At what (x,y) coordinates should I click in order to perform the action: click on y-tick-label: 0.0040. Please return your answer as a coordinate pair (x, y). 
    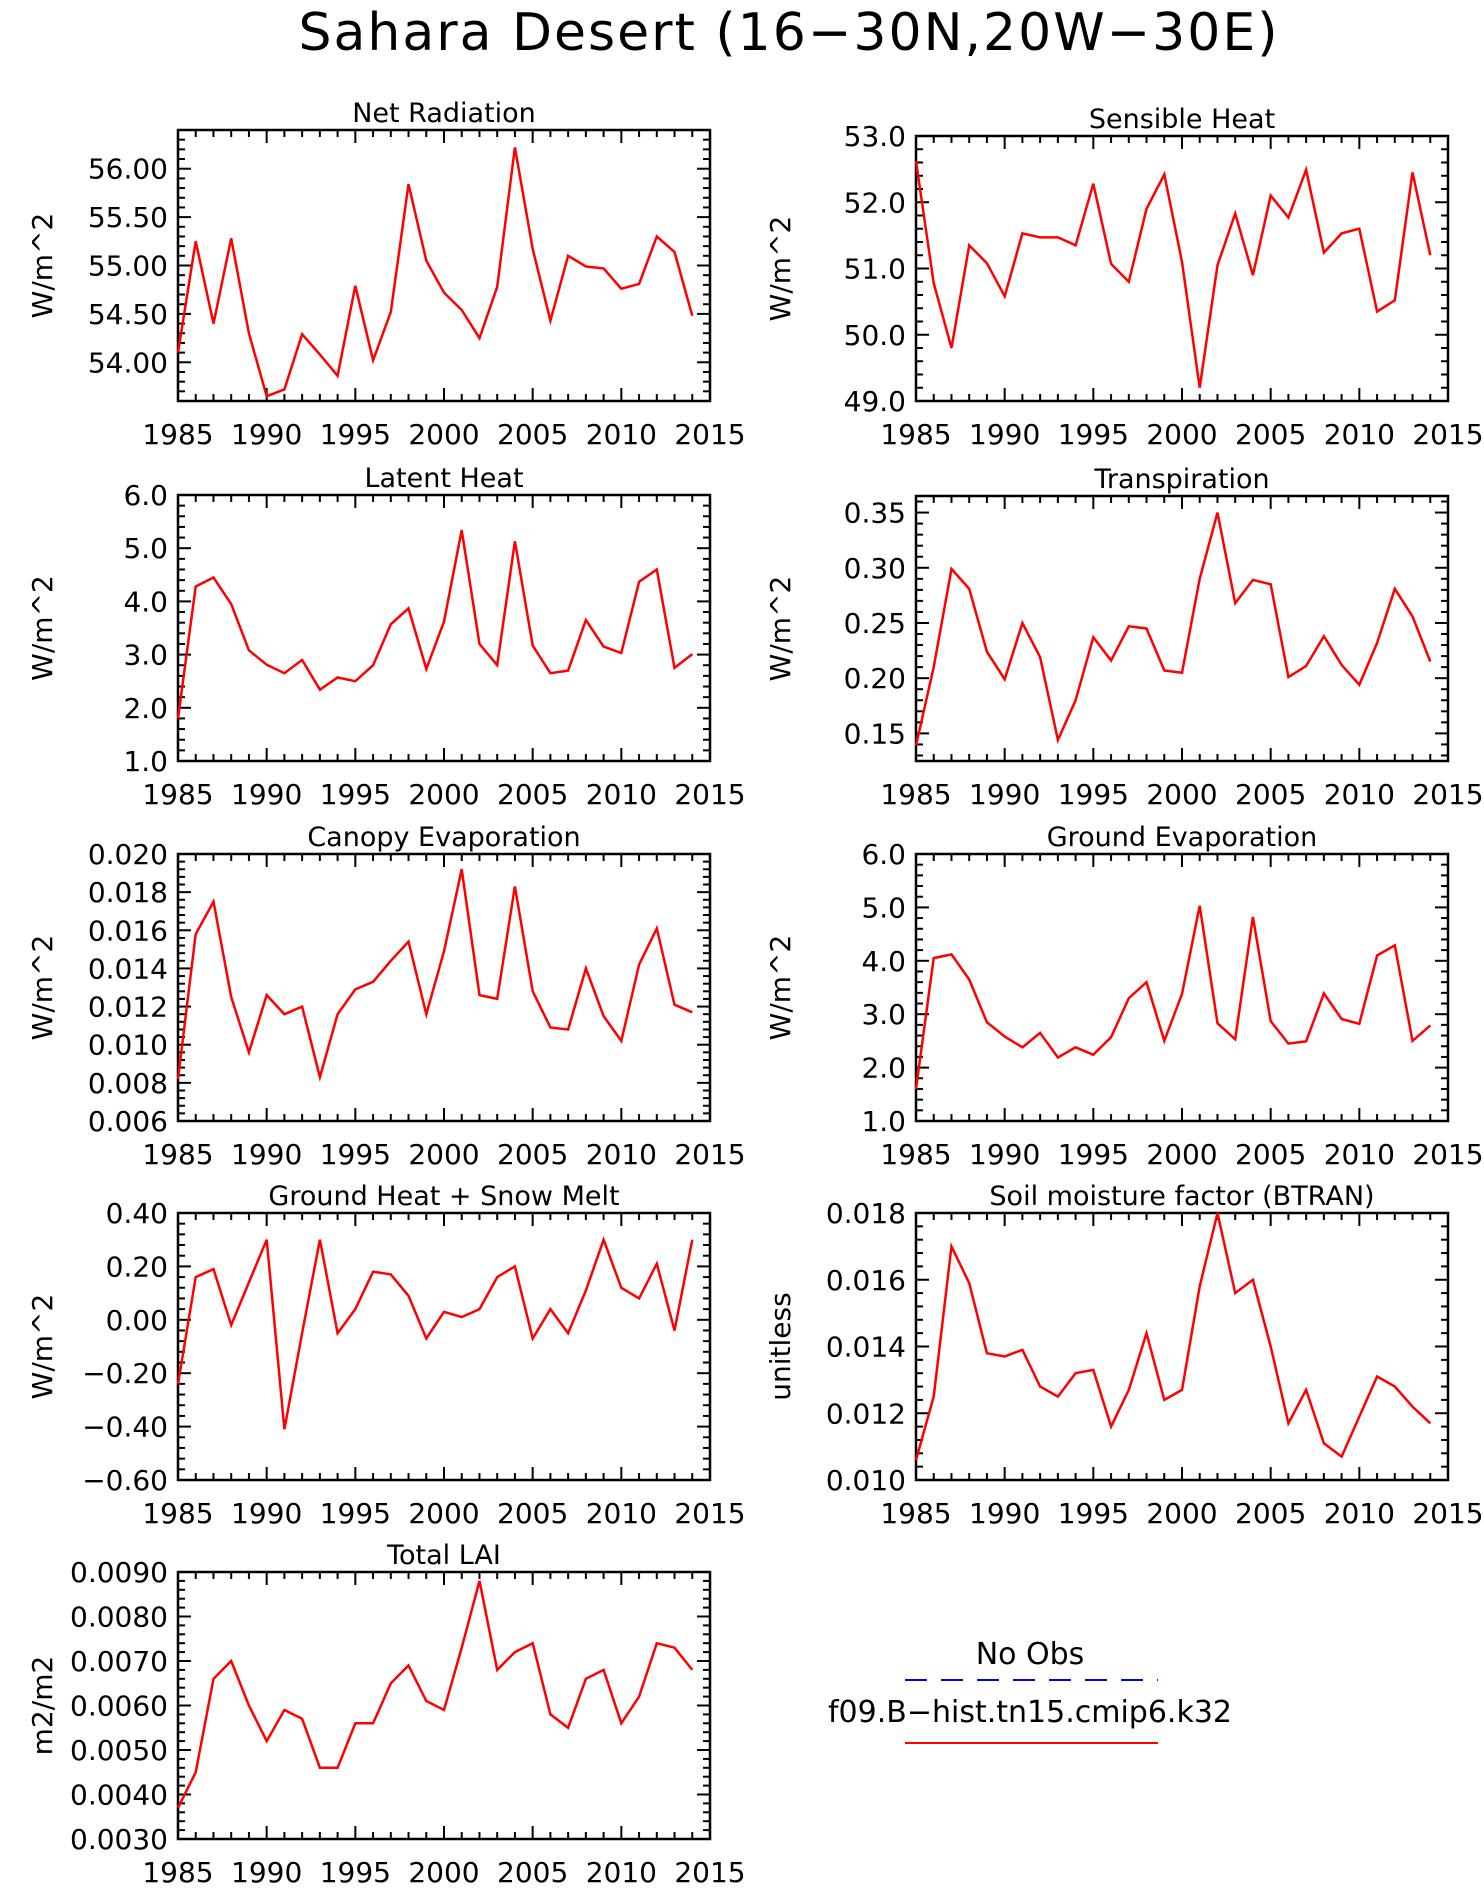
    Looking at the image, I should click on (119, 1795).